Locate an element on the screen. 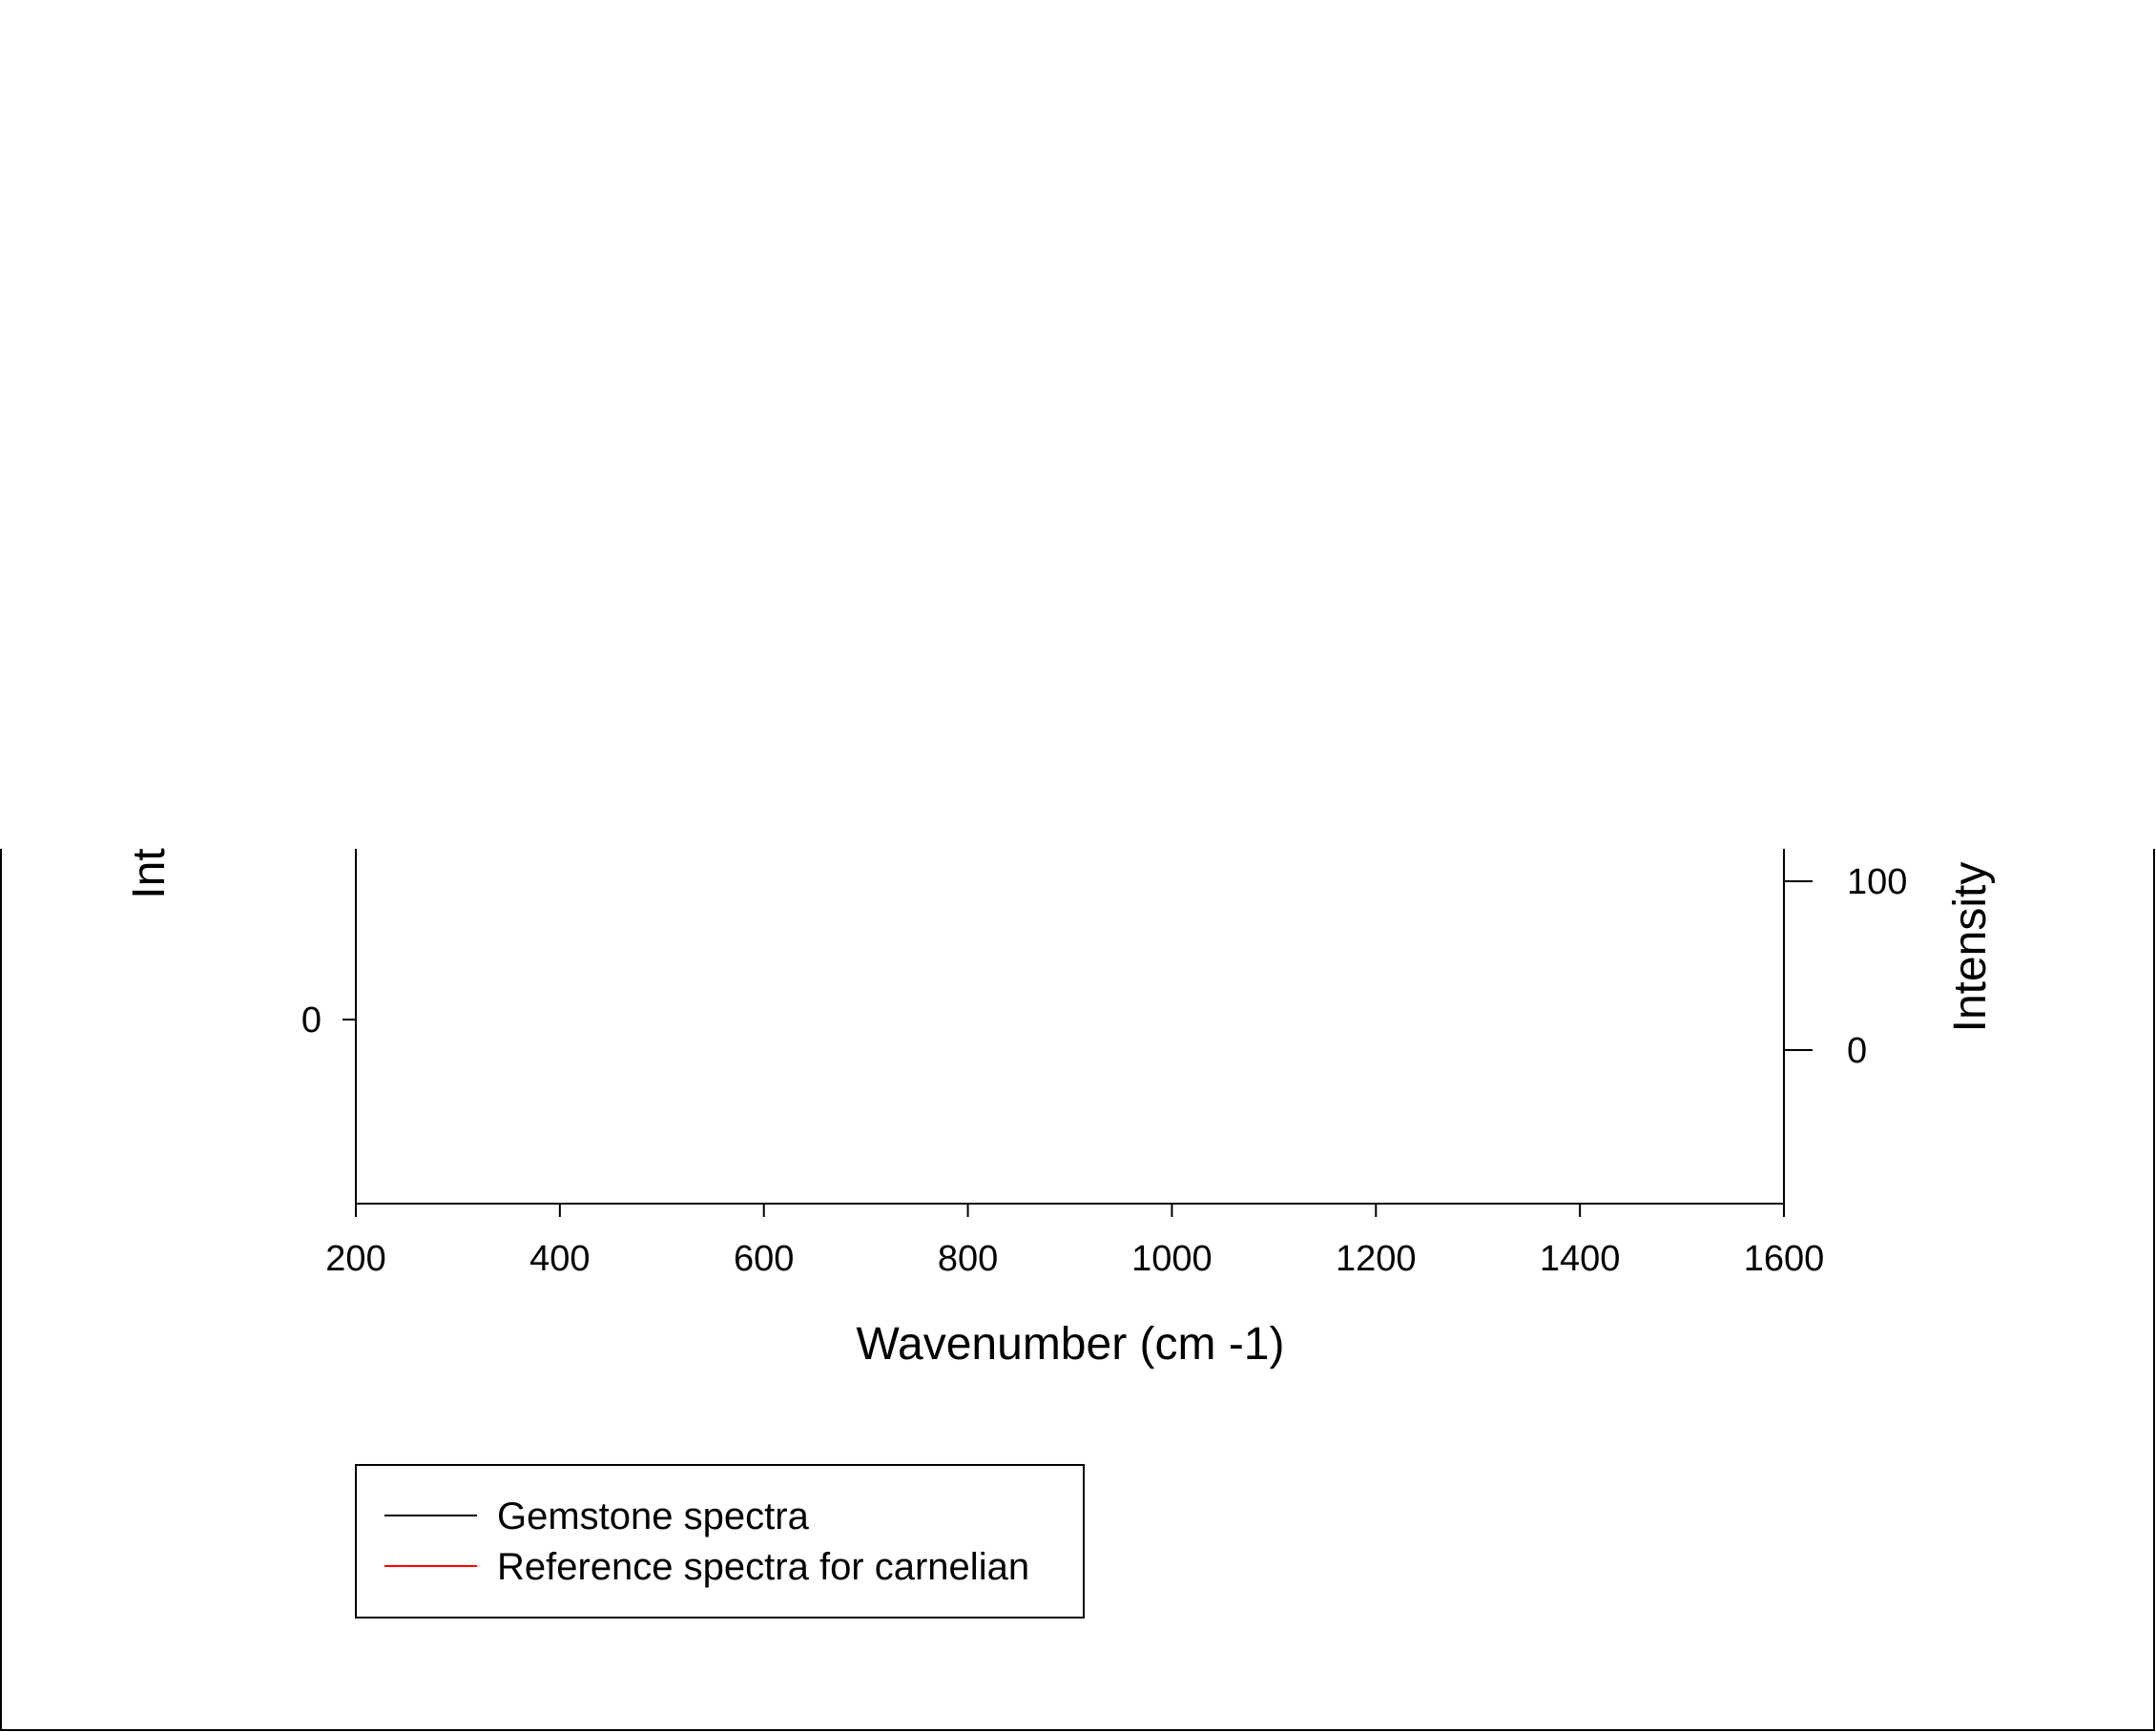 This screenshot has width=2156, height=1732. left-y-axis-title: Int is located at coordinates (149, 873).